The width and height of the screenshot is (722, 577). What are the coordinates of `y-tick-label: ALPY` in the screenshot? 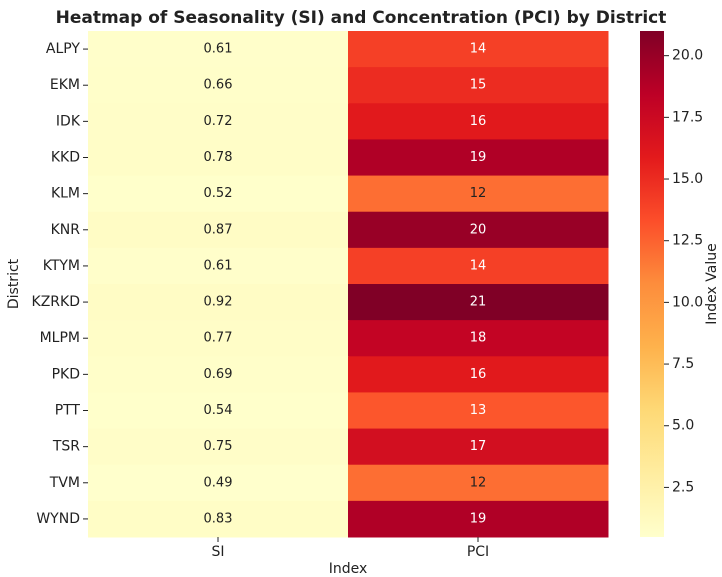 It's located at (63, 49).